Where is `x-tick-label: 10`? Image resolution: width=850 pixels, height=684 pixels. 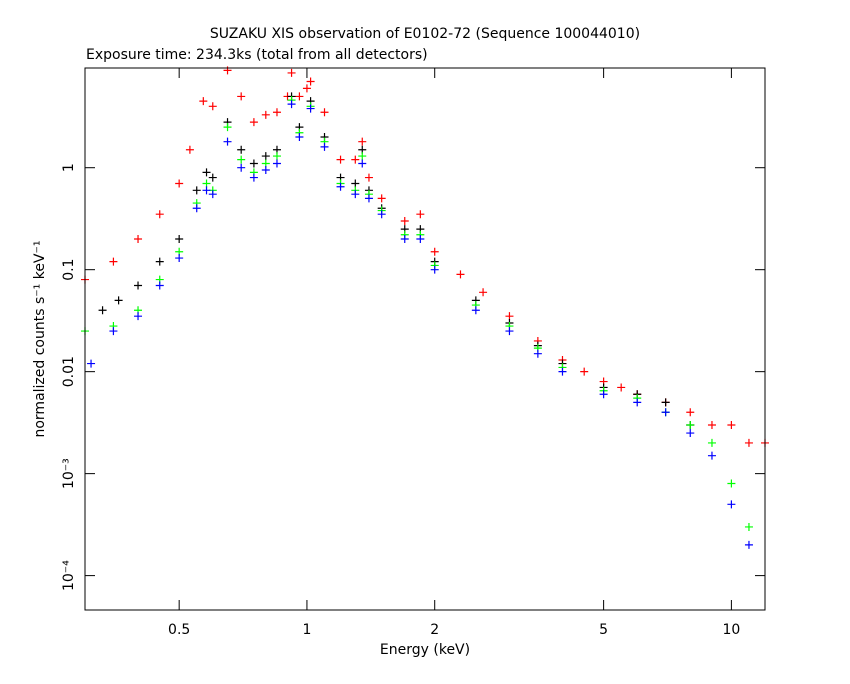 x-tick-label: 10 is located at coordinates (731, 630).